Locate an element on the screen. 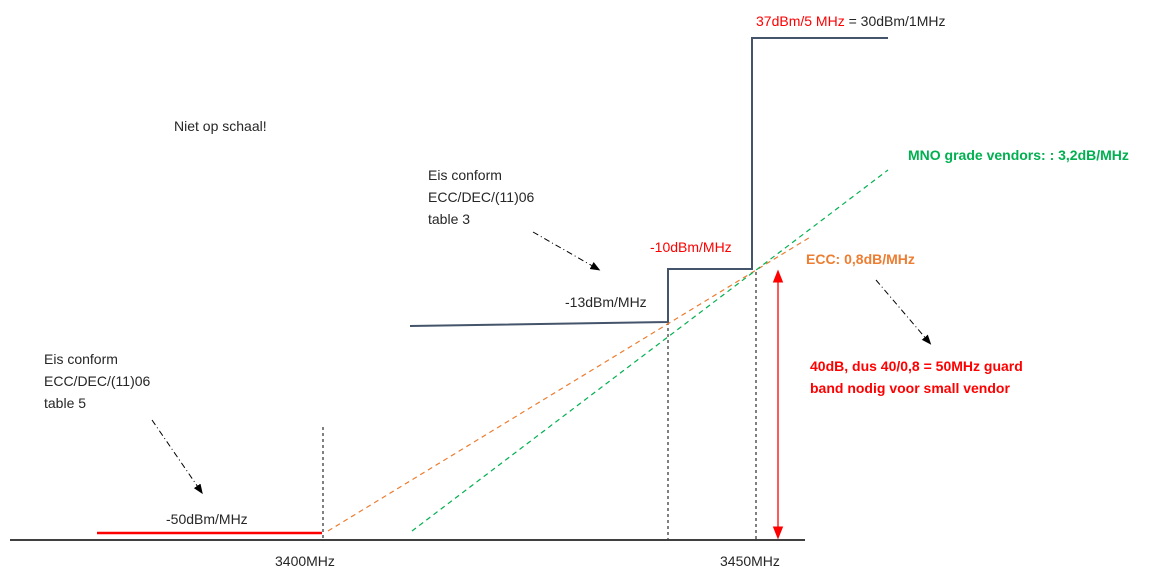 The width and height of the screenshot is (1170, 572). minus10-level-label: -10dBm/MHz is located at coordinates (691, 247).